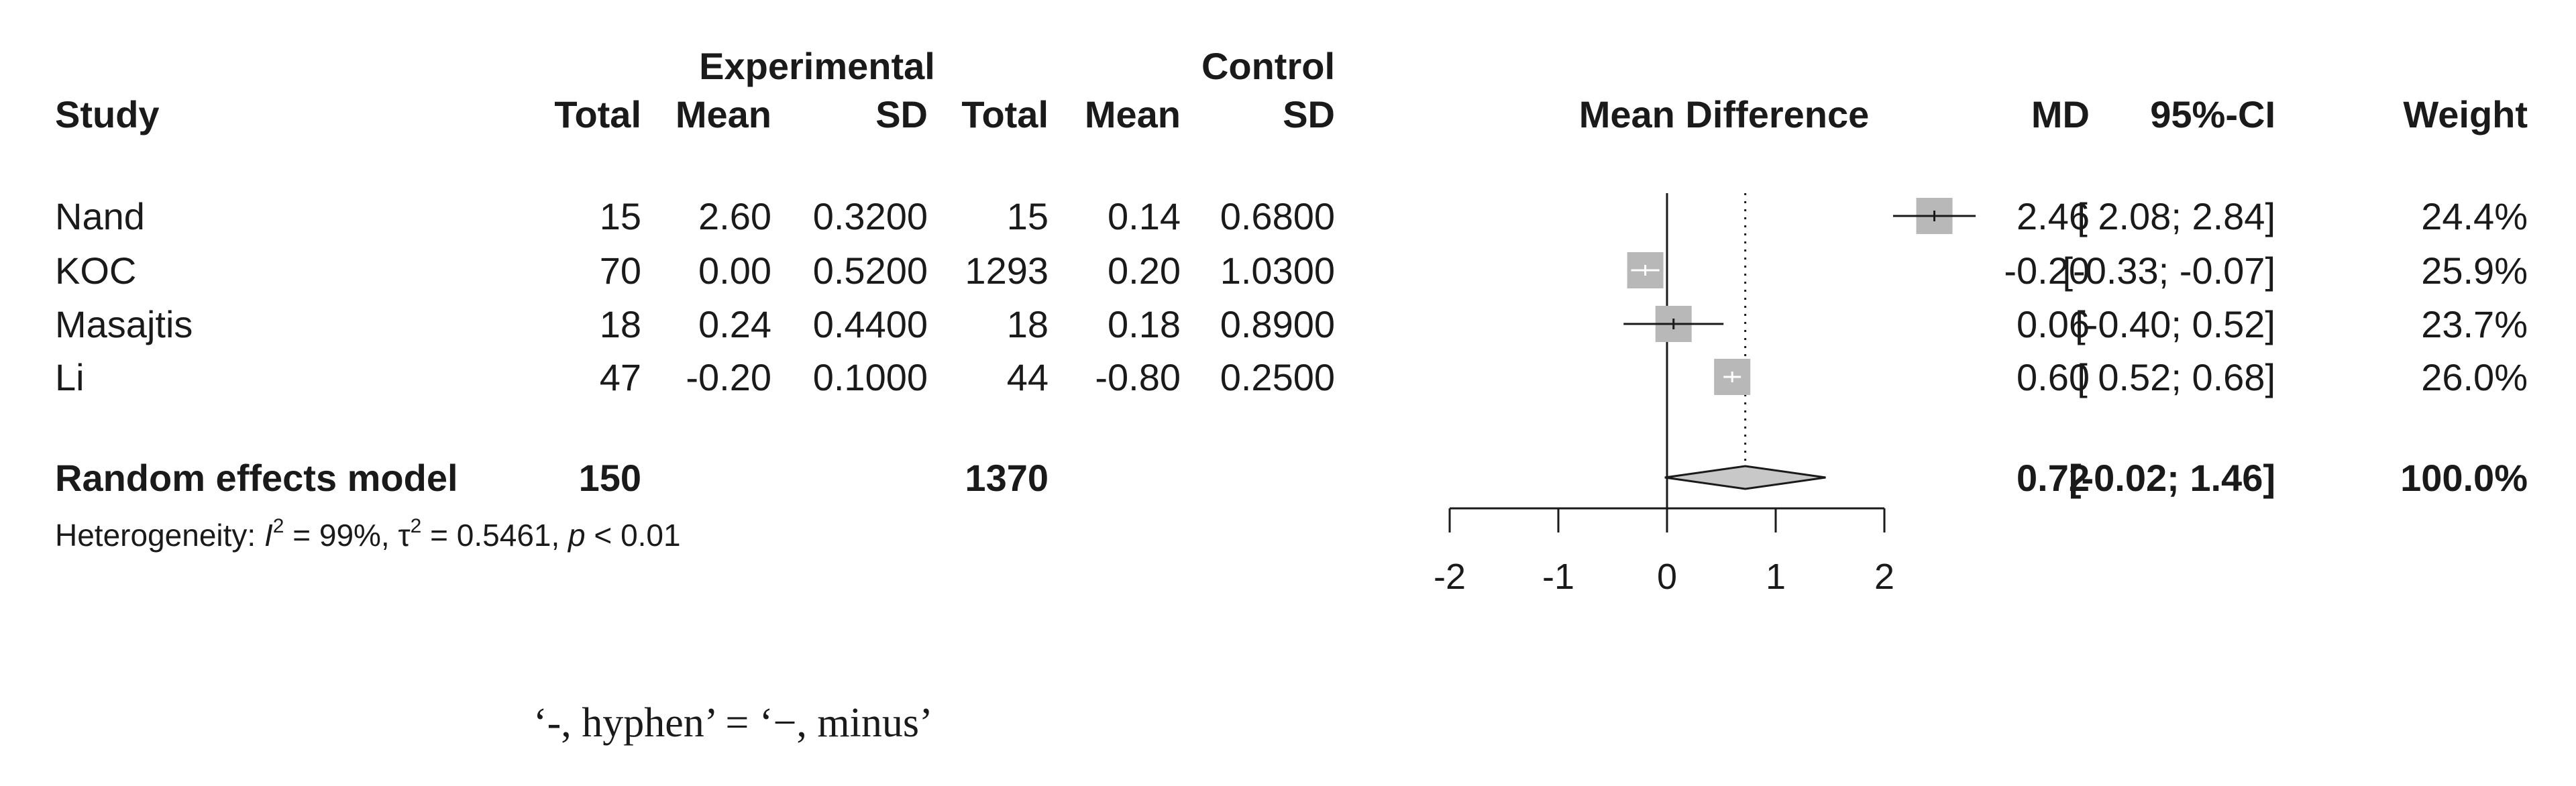 This screenshot has height=786, width=2576. I want to click on md-cell: -0.20, so click(2047, 270).